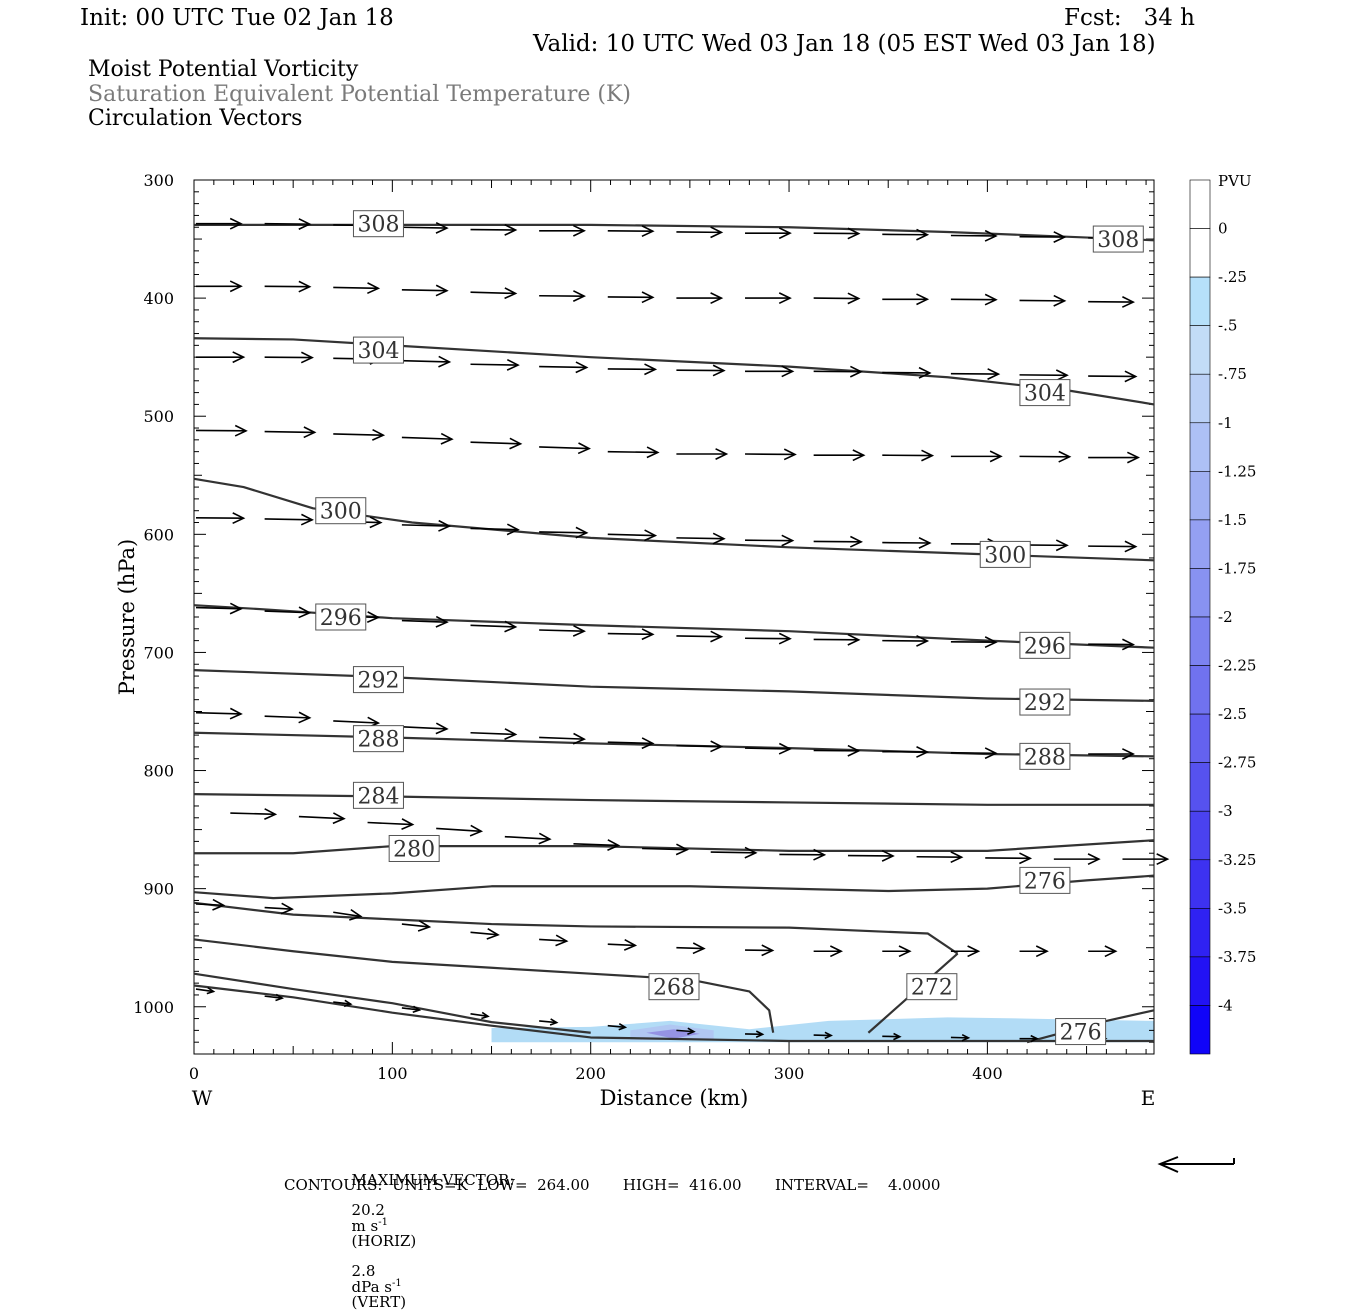 This screenshot has width=1350, height=1311. I want to click on contour-label: 276, so click(1081, 1033).